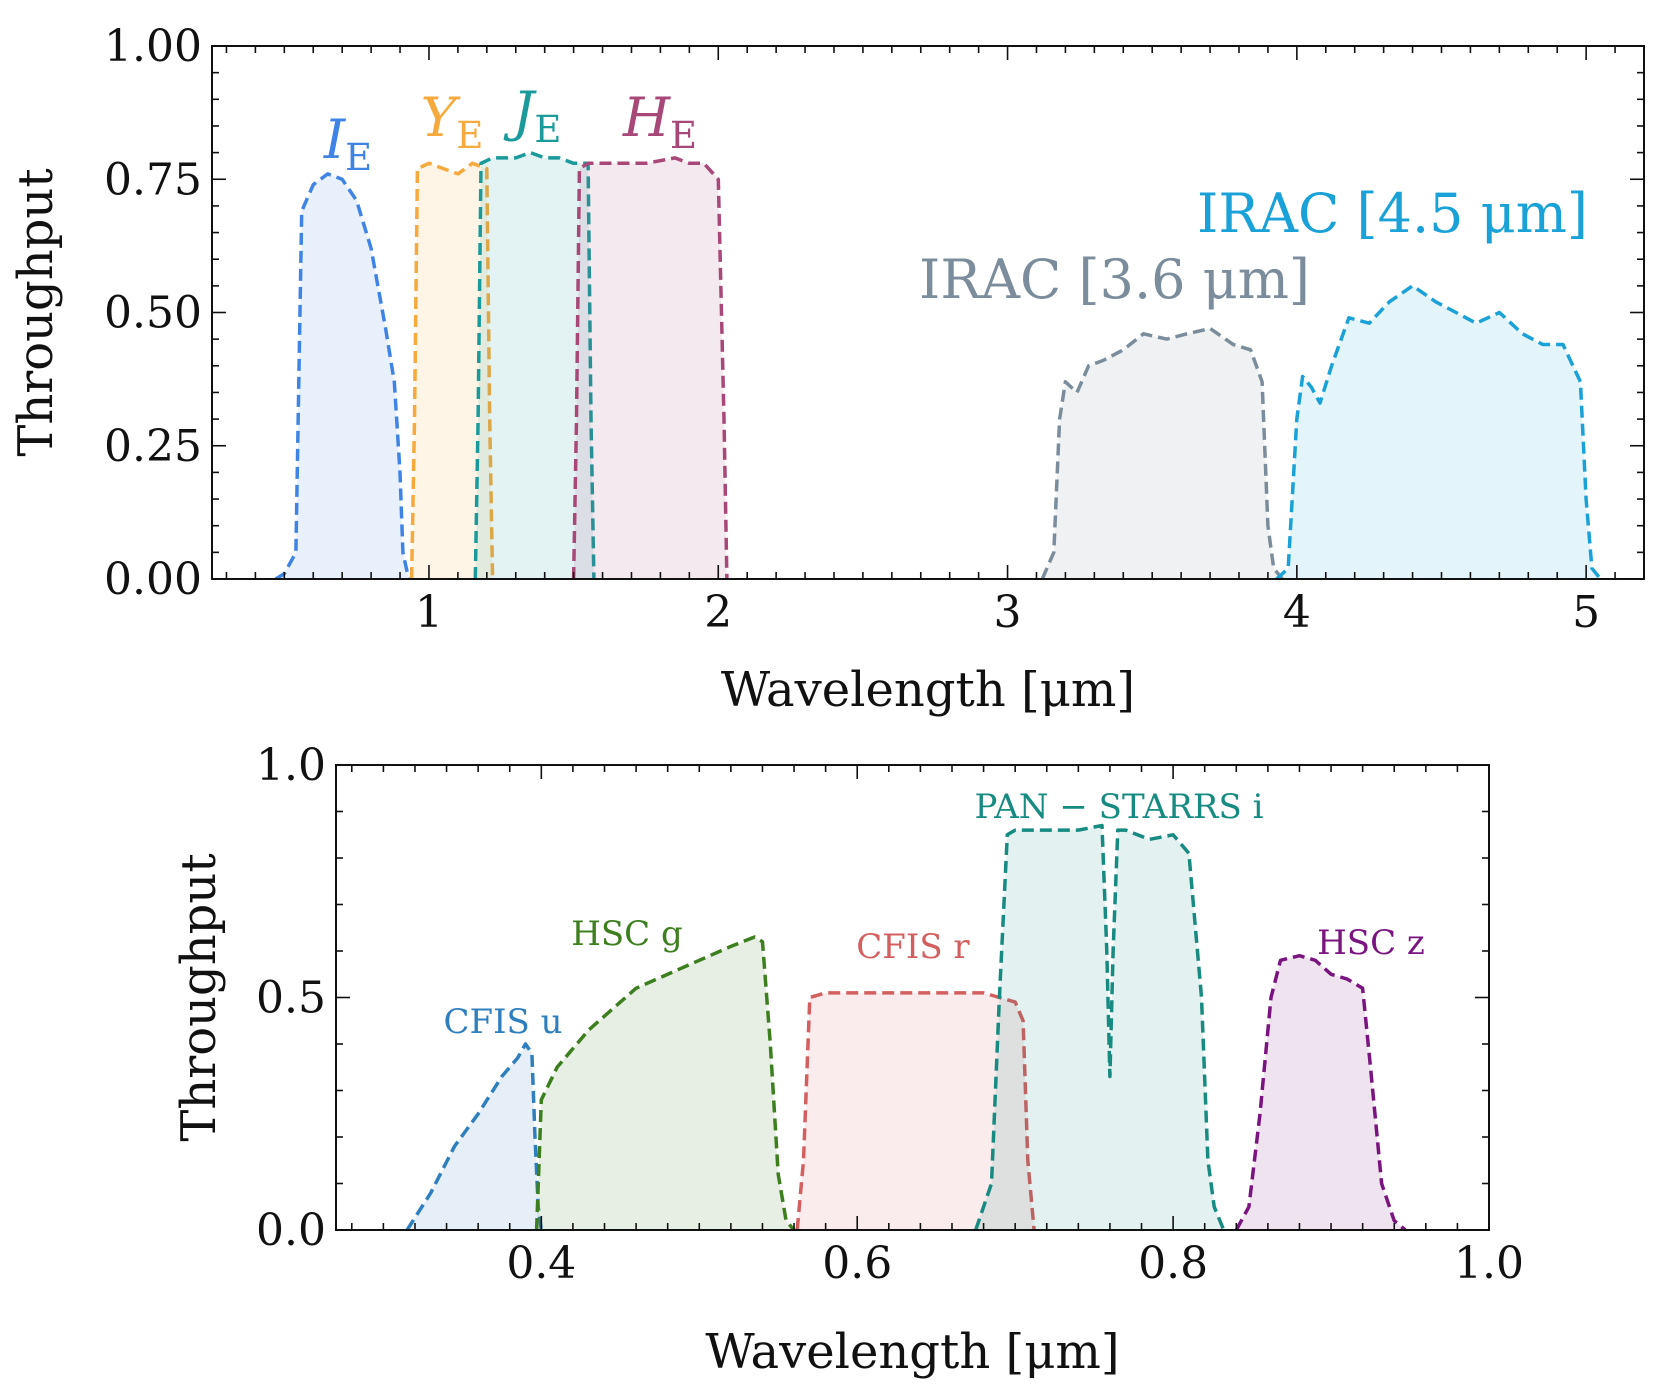  What do you see at coordinates (1297, 612) in the screenshot?
I see `x-tick-label: 4` at bounding box center [1297, 612].